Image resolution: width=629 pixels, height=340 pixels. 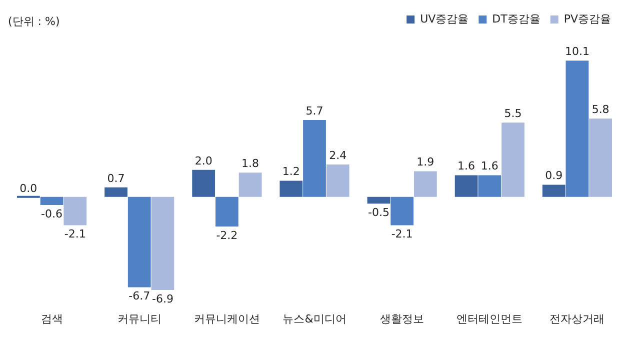 I want to click on data-label: -2.2, so click(x=227, y=235).